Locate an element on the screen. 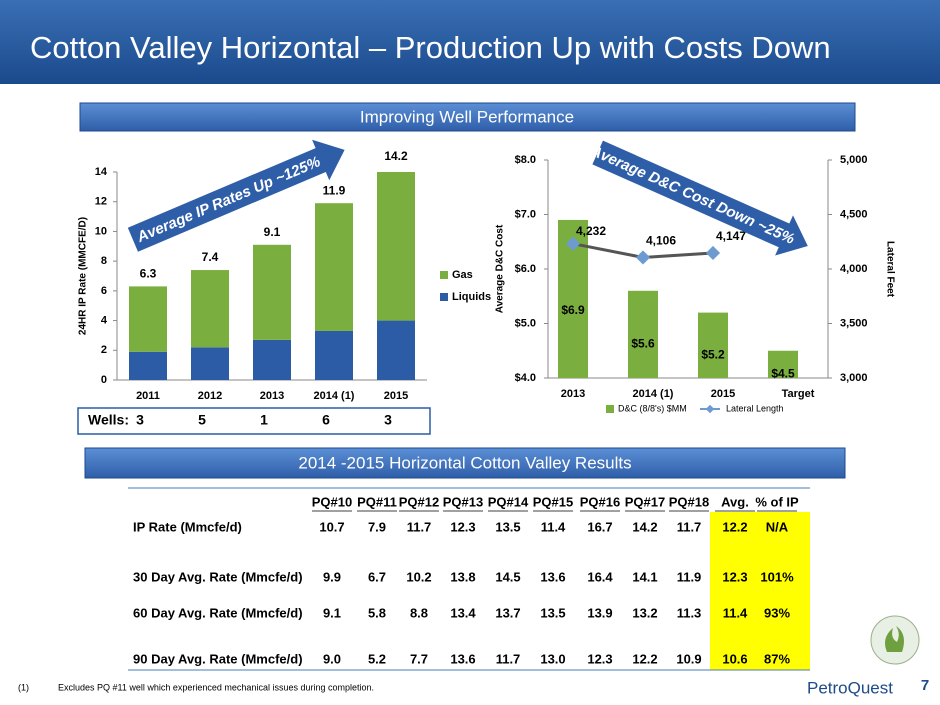  value-label: $6.9 is located at coordinates (573, 310).